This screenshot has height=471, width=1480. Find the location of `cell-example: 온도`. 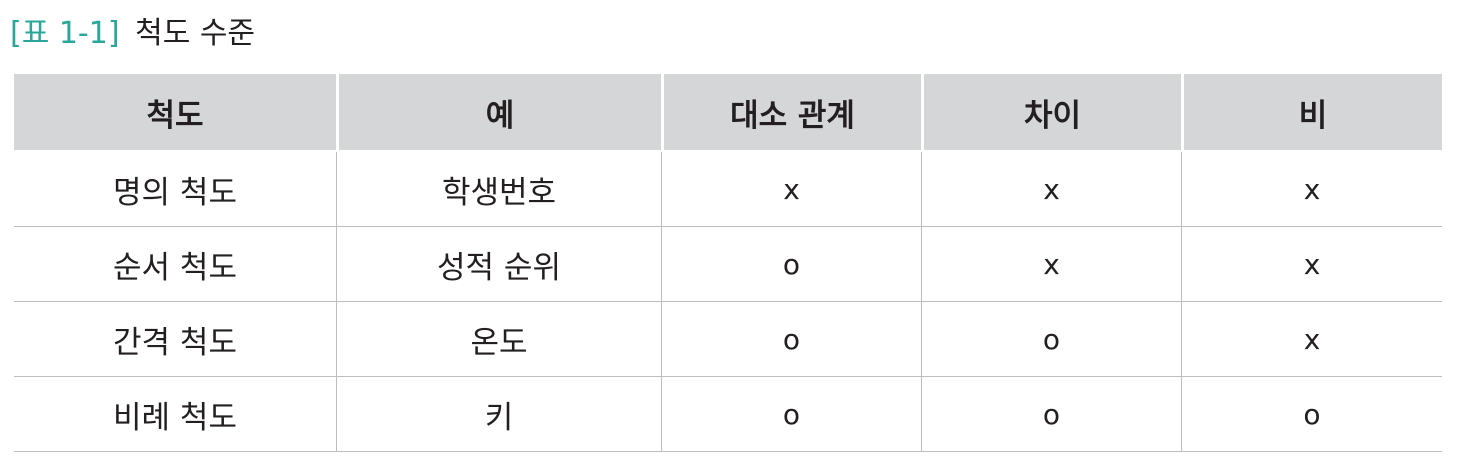

cell-example: 온도 is located at coordinates (498, 339).